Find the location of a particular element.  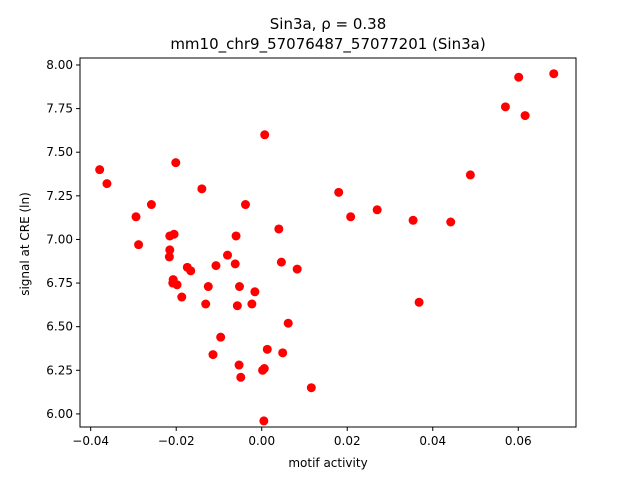

x-tick-label: 0.06 is located at coordinates (518, 441).